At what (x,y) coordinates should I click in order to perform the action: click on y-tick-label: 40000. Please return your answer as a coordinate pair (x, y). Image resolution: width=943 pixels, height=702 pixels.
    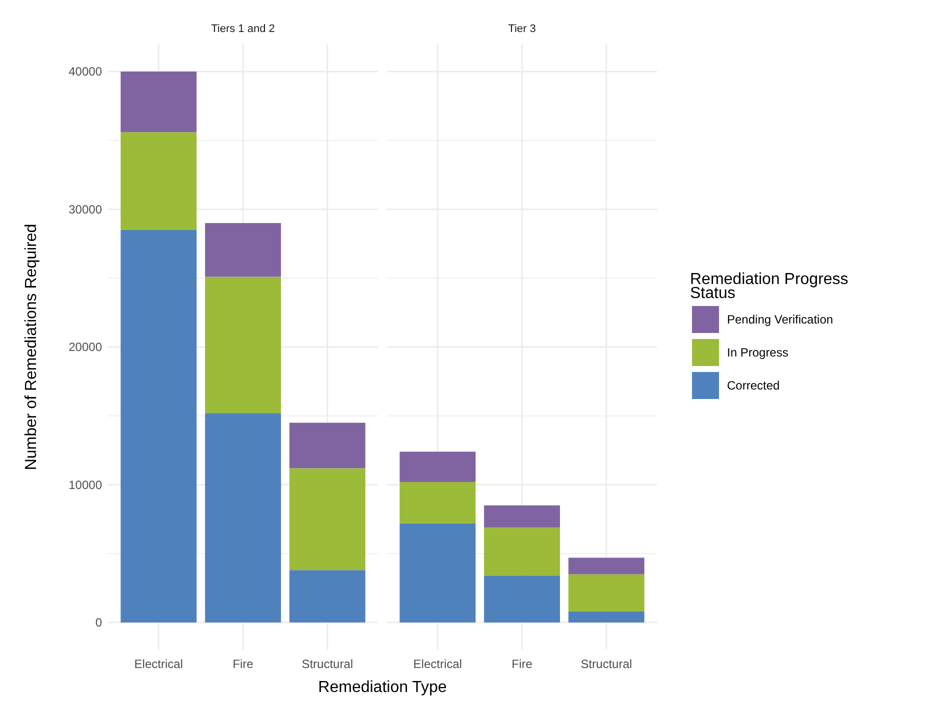
    Looking at the image, I should click on (85, 71).